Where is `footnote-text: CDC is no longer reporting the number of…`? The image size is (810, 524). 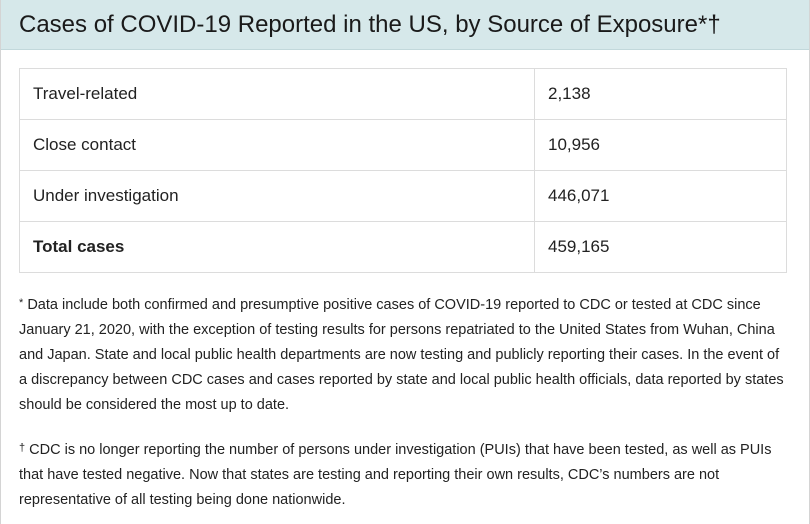 footnote-text: CDC is no longer reporting the number of… is located at coordinates (395, 475).